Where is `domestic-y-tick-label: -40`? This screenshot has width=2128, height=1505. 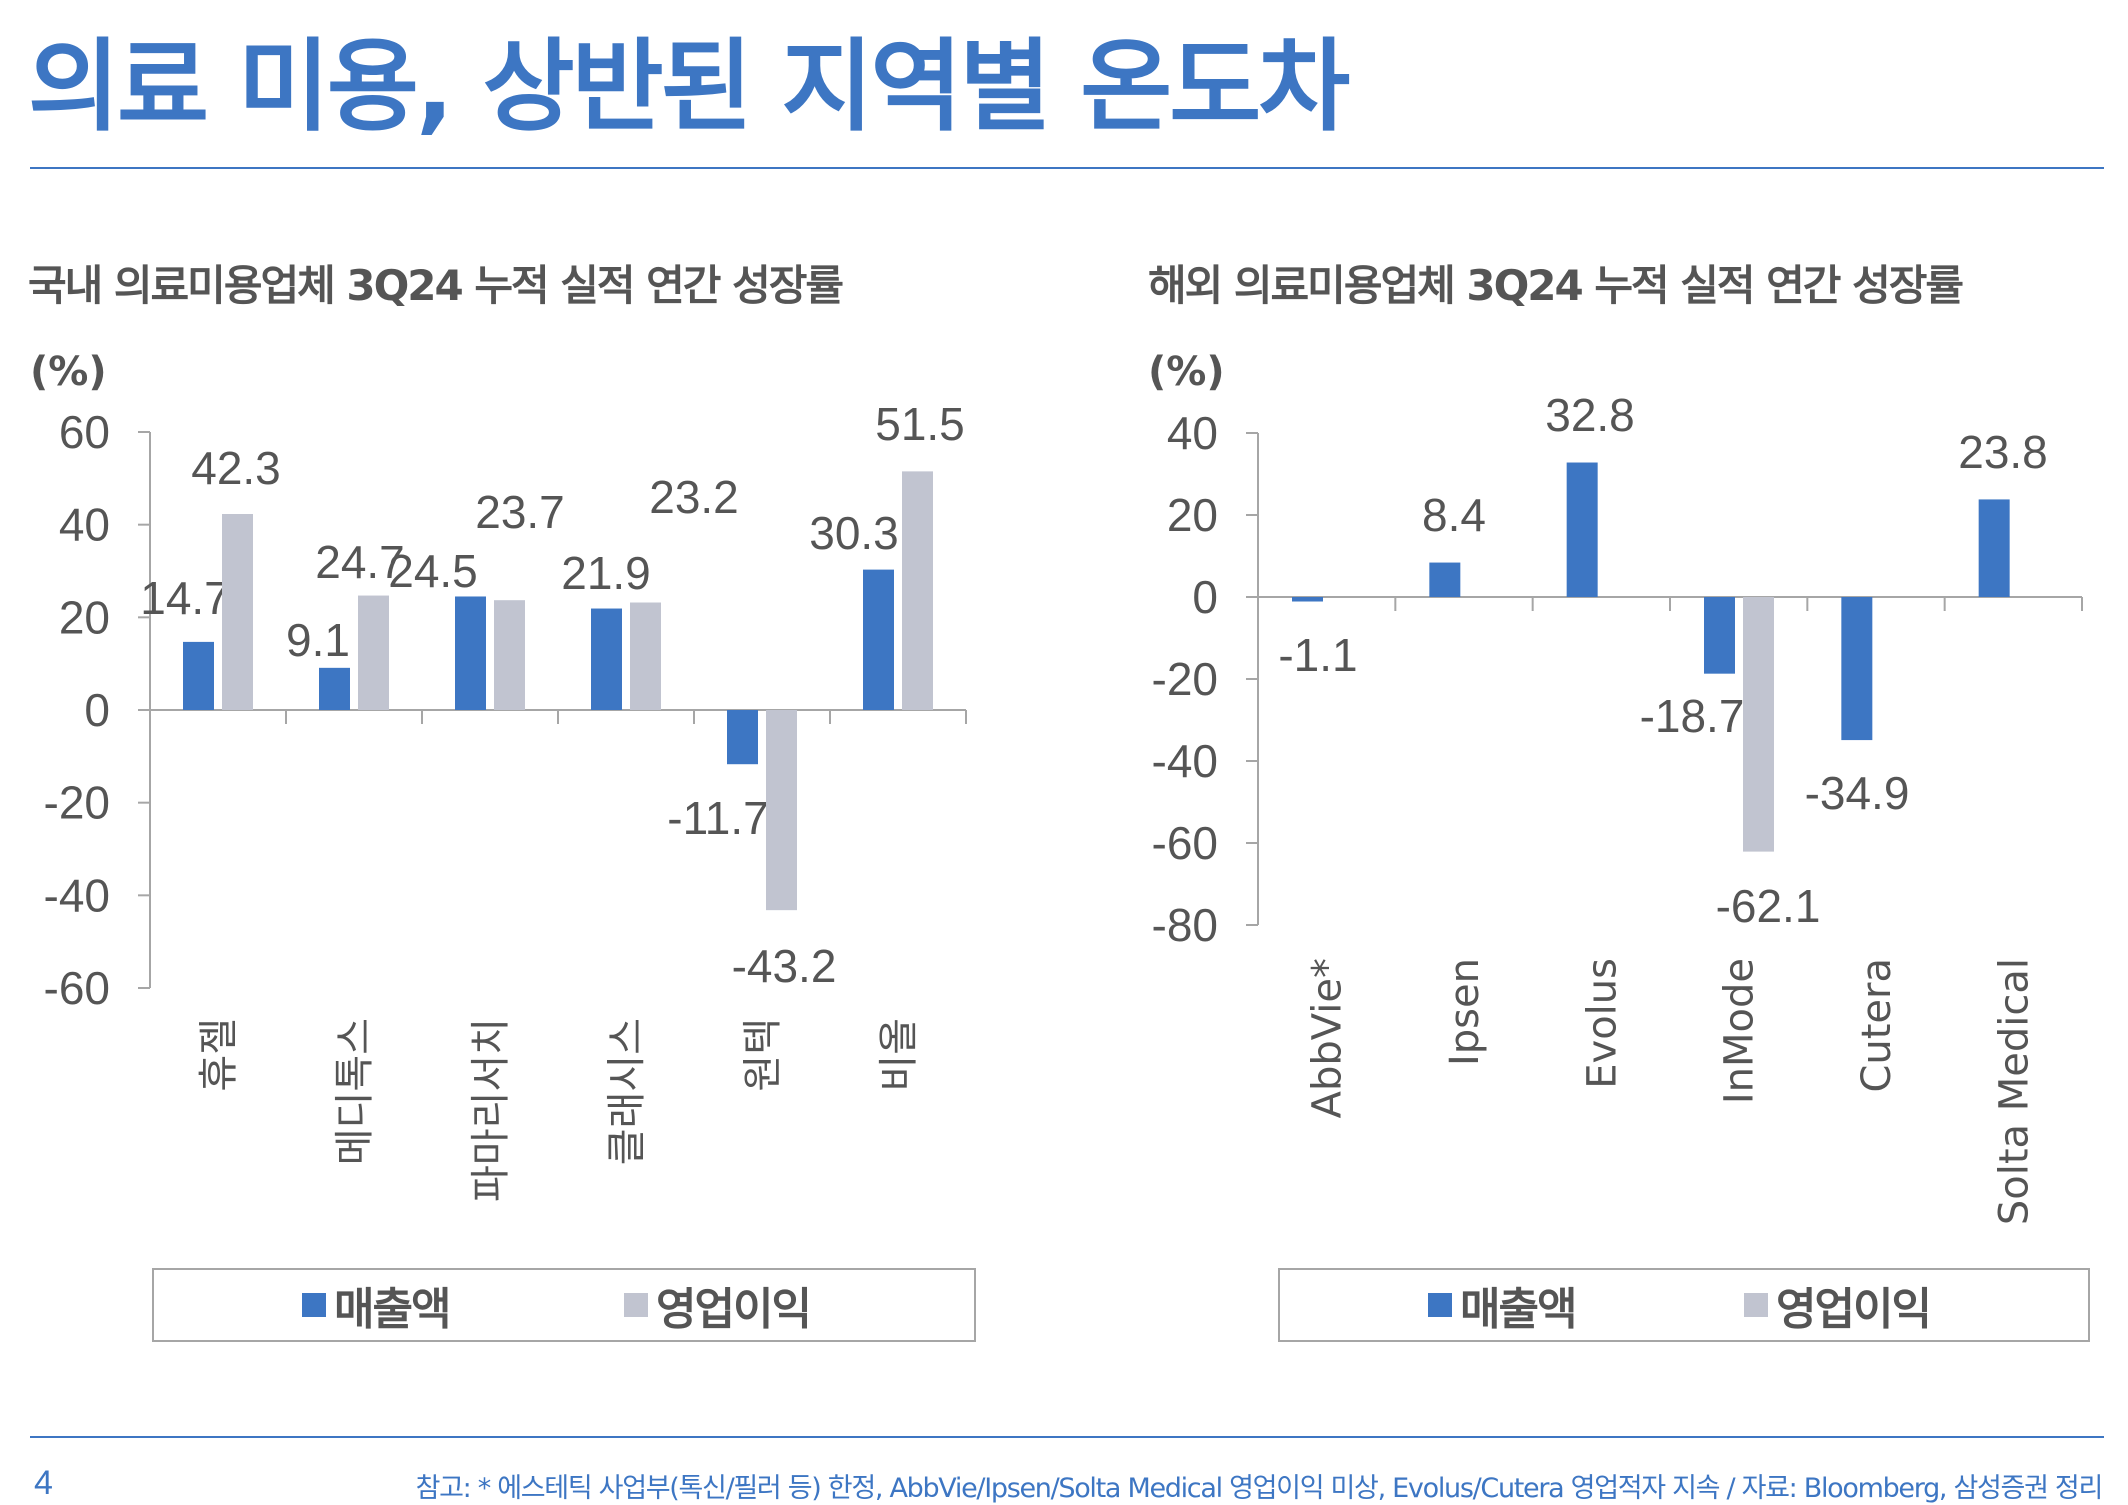
domestic-y-tick-label: -40 is located at coordinates (77, 895).